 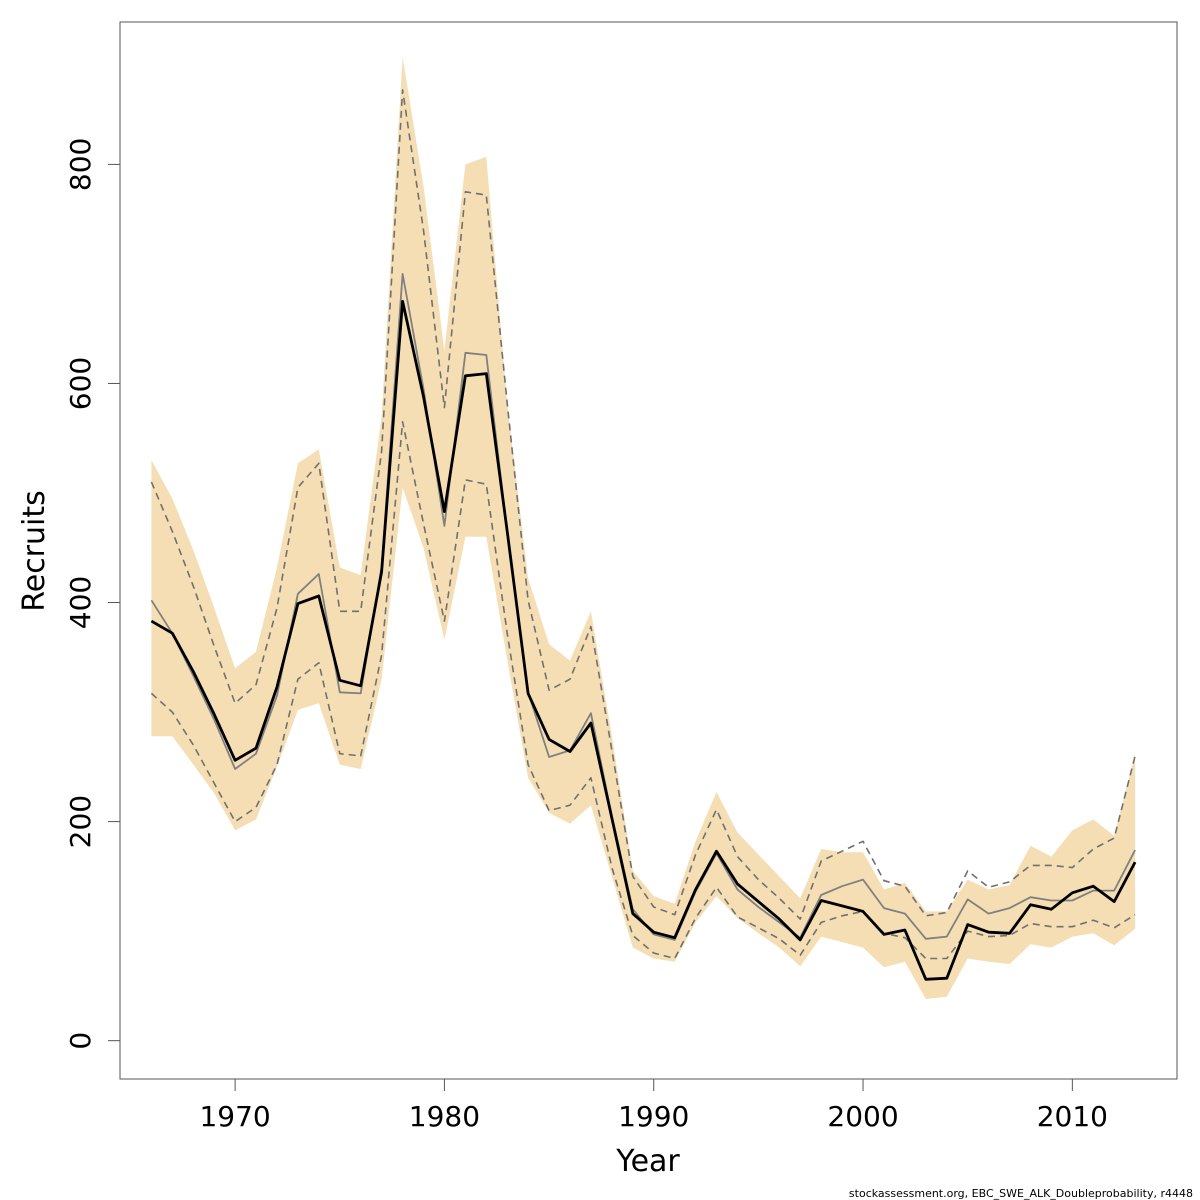 I want to click on x-tick-label: 2010, so click(x=1072, y=1116).